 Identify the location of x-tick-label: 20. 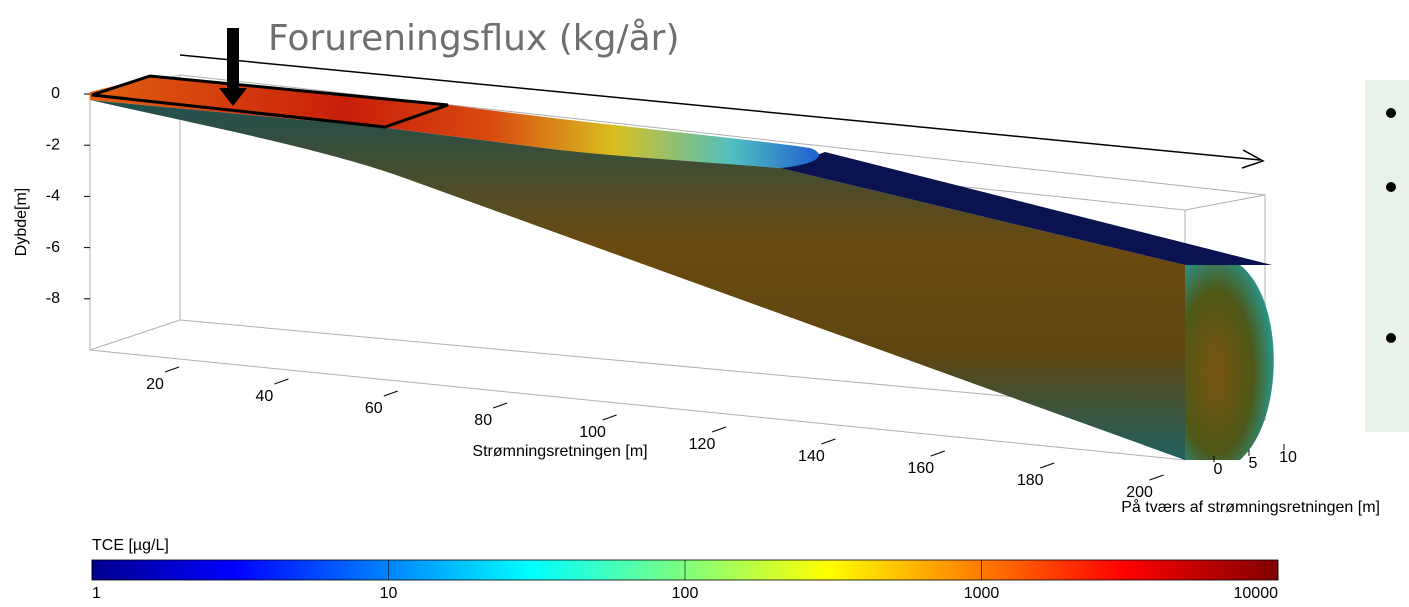
(155, 384).